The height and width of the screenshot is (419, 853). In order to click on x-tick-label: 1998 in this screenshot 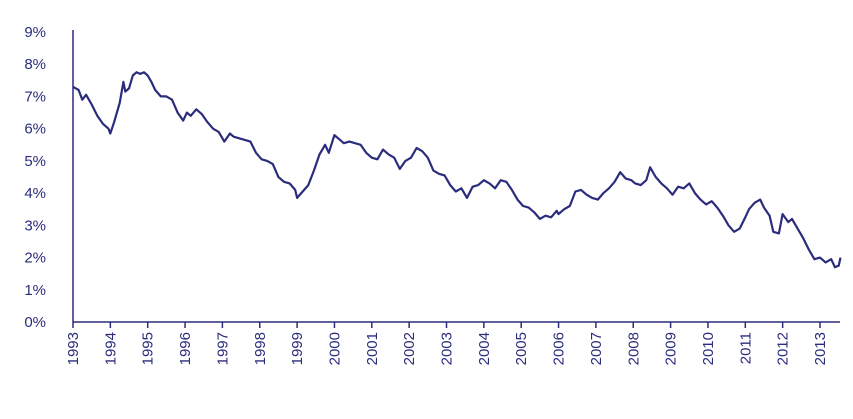, I will do `click(260, 348)`.